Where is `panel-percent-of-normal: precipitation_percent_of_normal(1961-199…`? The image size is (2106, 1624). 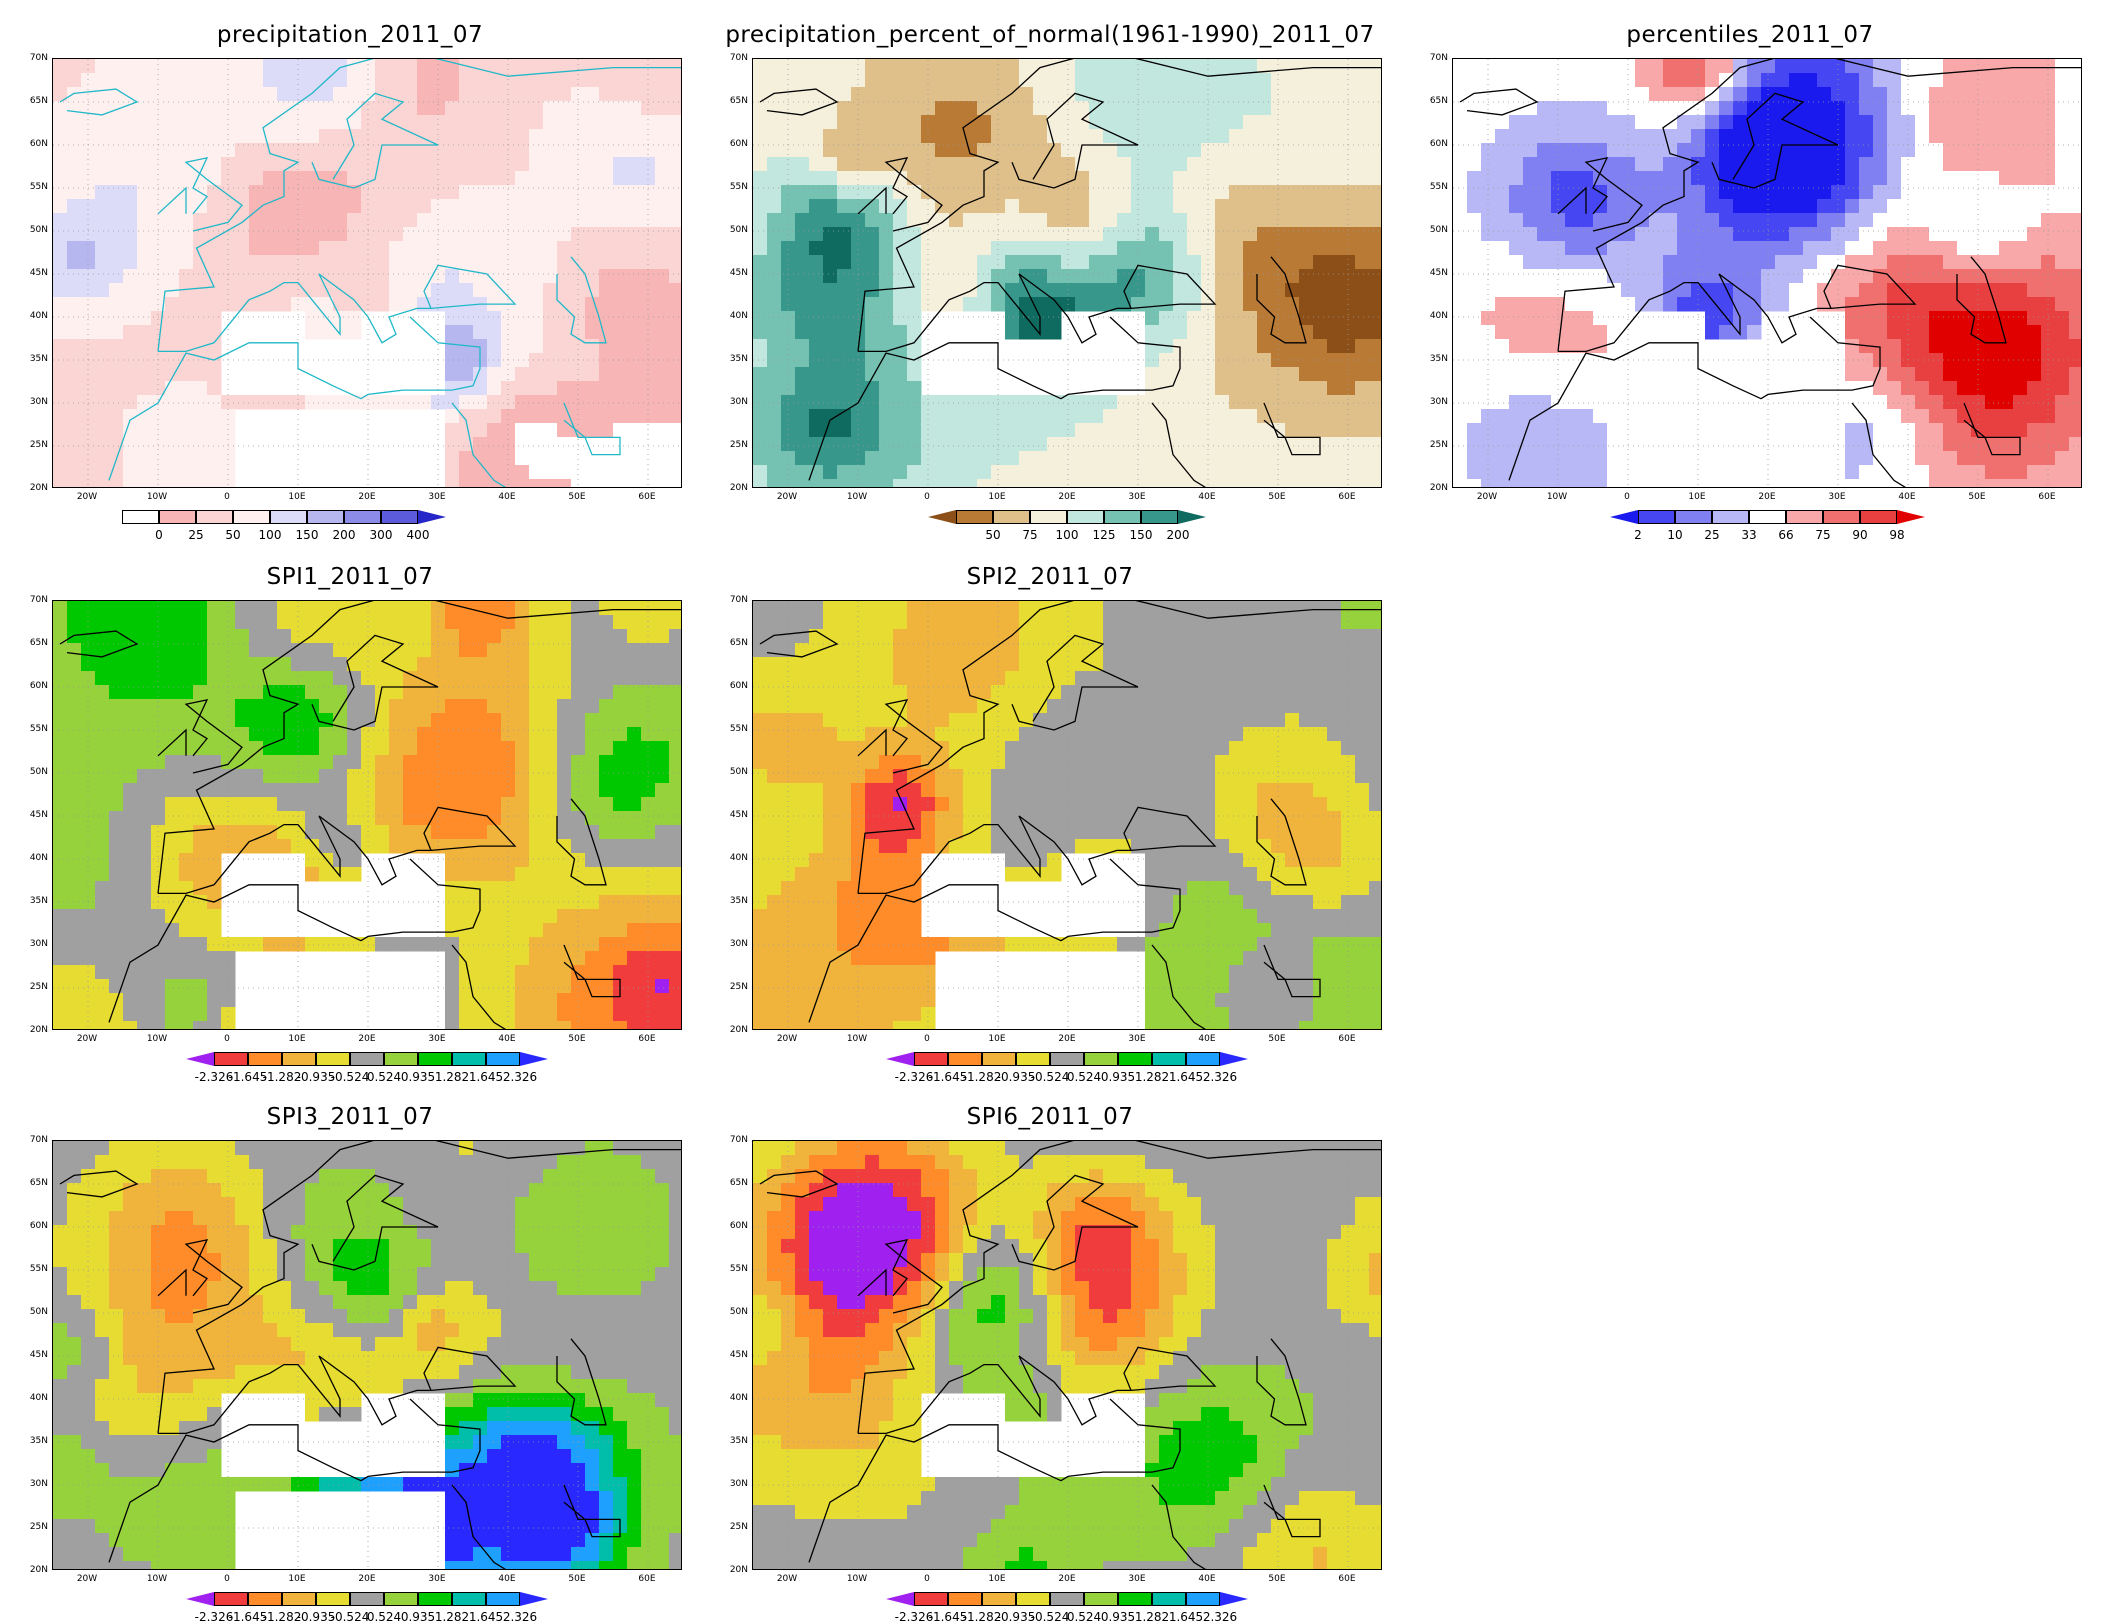 panel-percent-of-normal: precipitation_percent_of_normal(1961-199… is located at coordinates (1050, 278).